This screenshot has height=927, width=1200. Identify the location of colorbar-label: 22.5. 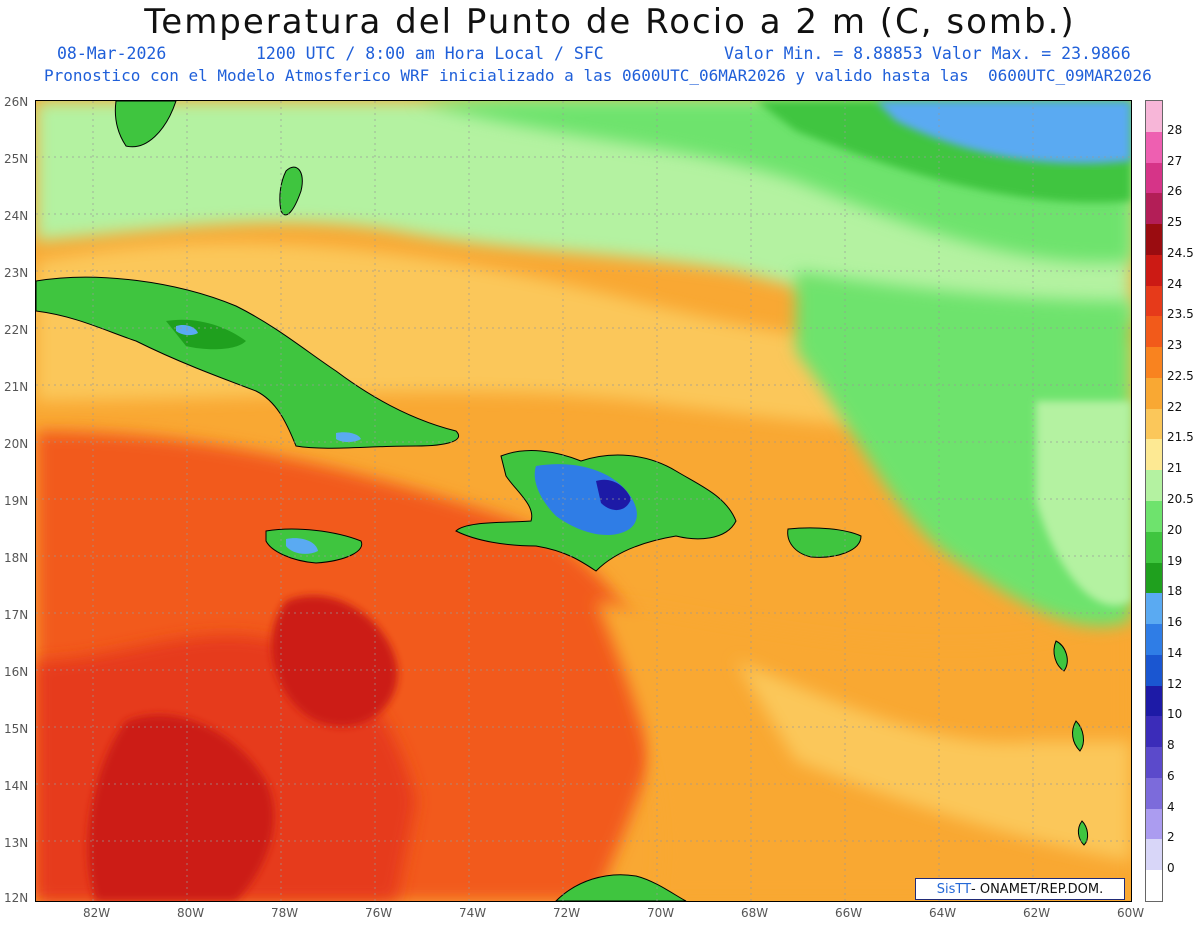
(1180, 375).